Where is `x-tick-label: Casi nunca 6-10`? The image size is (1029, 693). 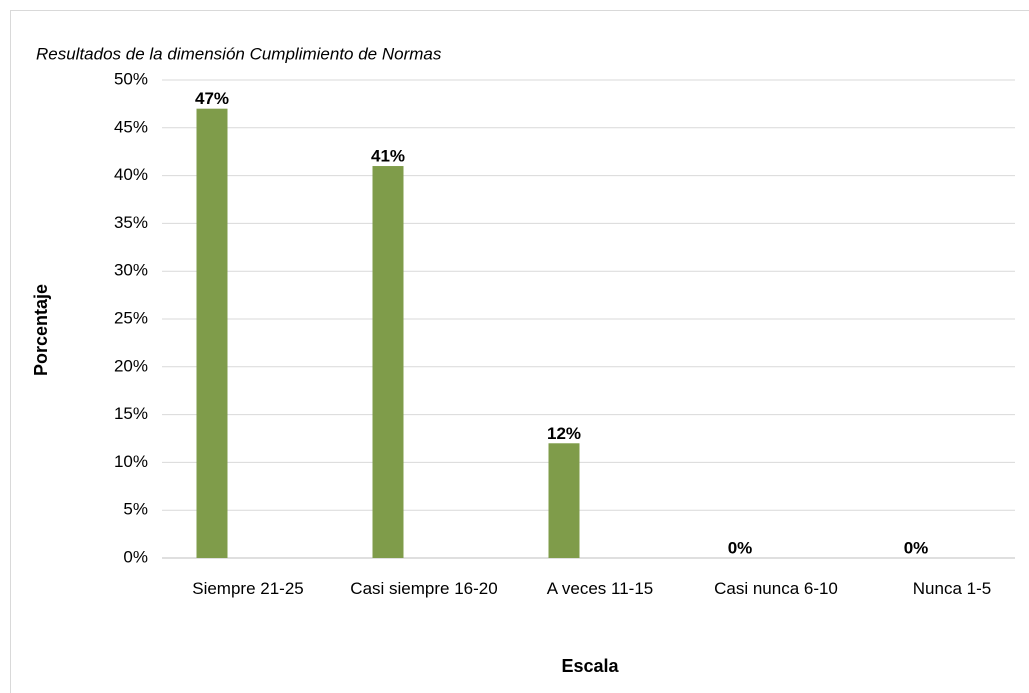 x-tick-label: Casi nunca 6-10 is located at coordinates (776, 588).